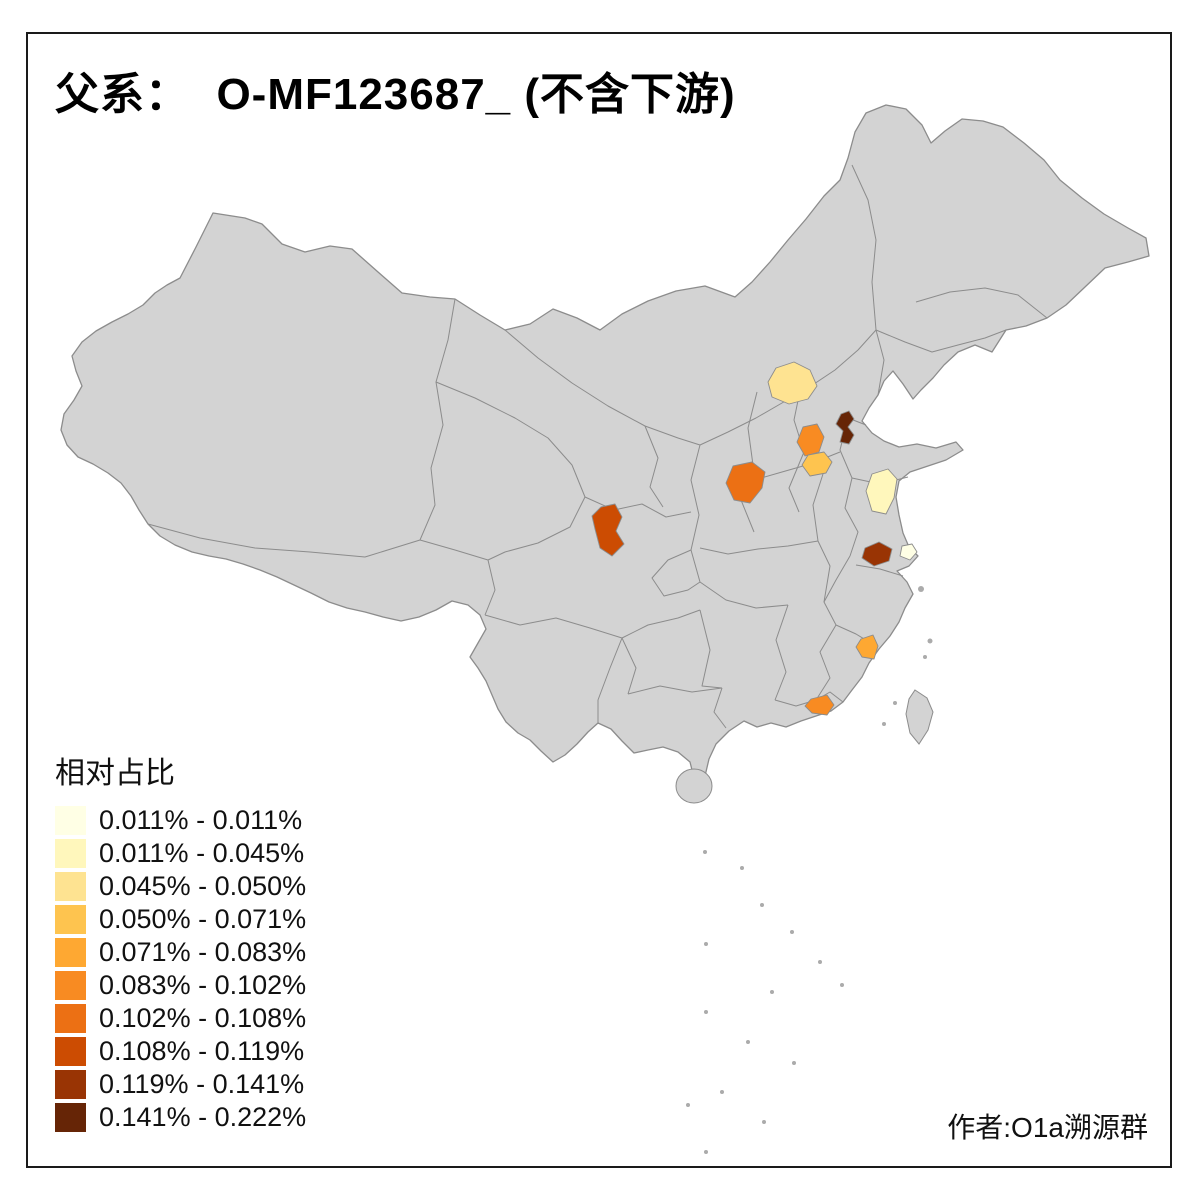  I want to click on legend-label: 0.045% - 0.050%, so click(203, 886).